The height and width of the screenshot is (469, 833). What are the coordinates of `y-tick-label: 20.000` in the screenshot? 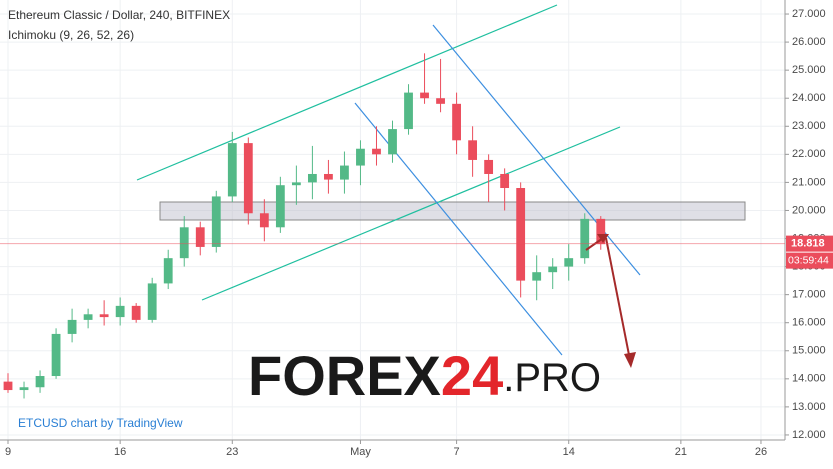 It's located at (809, 210).